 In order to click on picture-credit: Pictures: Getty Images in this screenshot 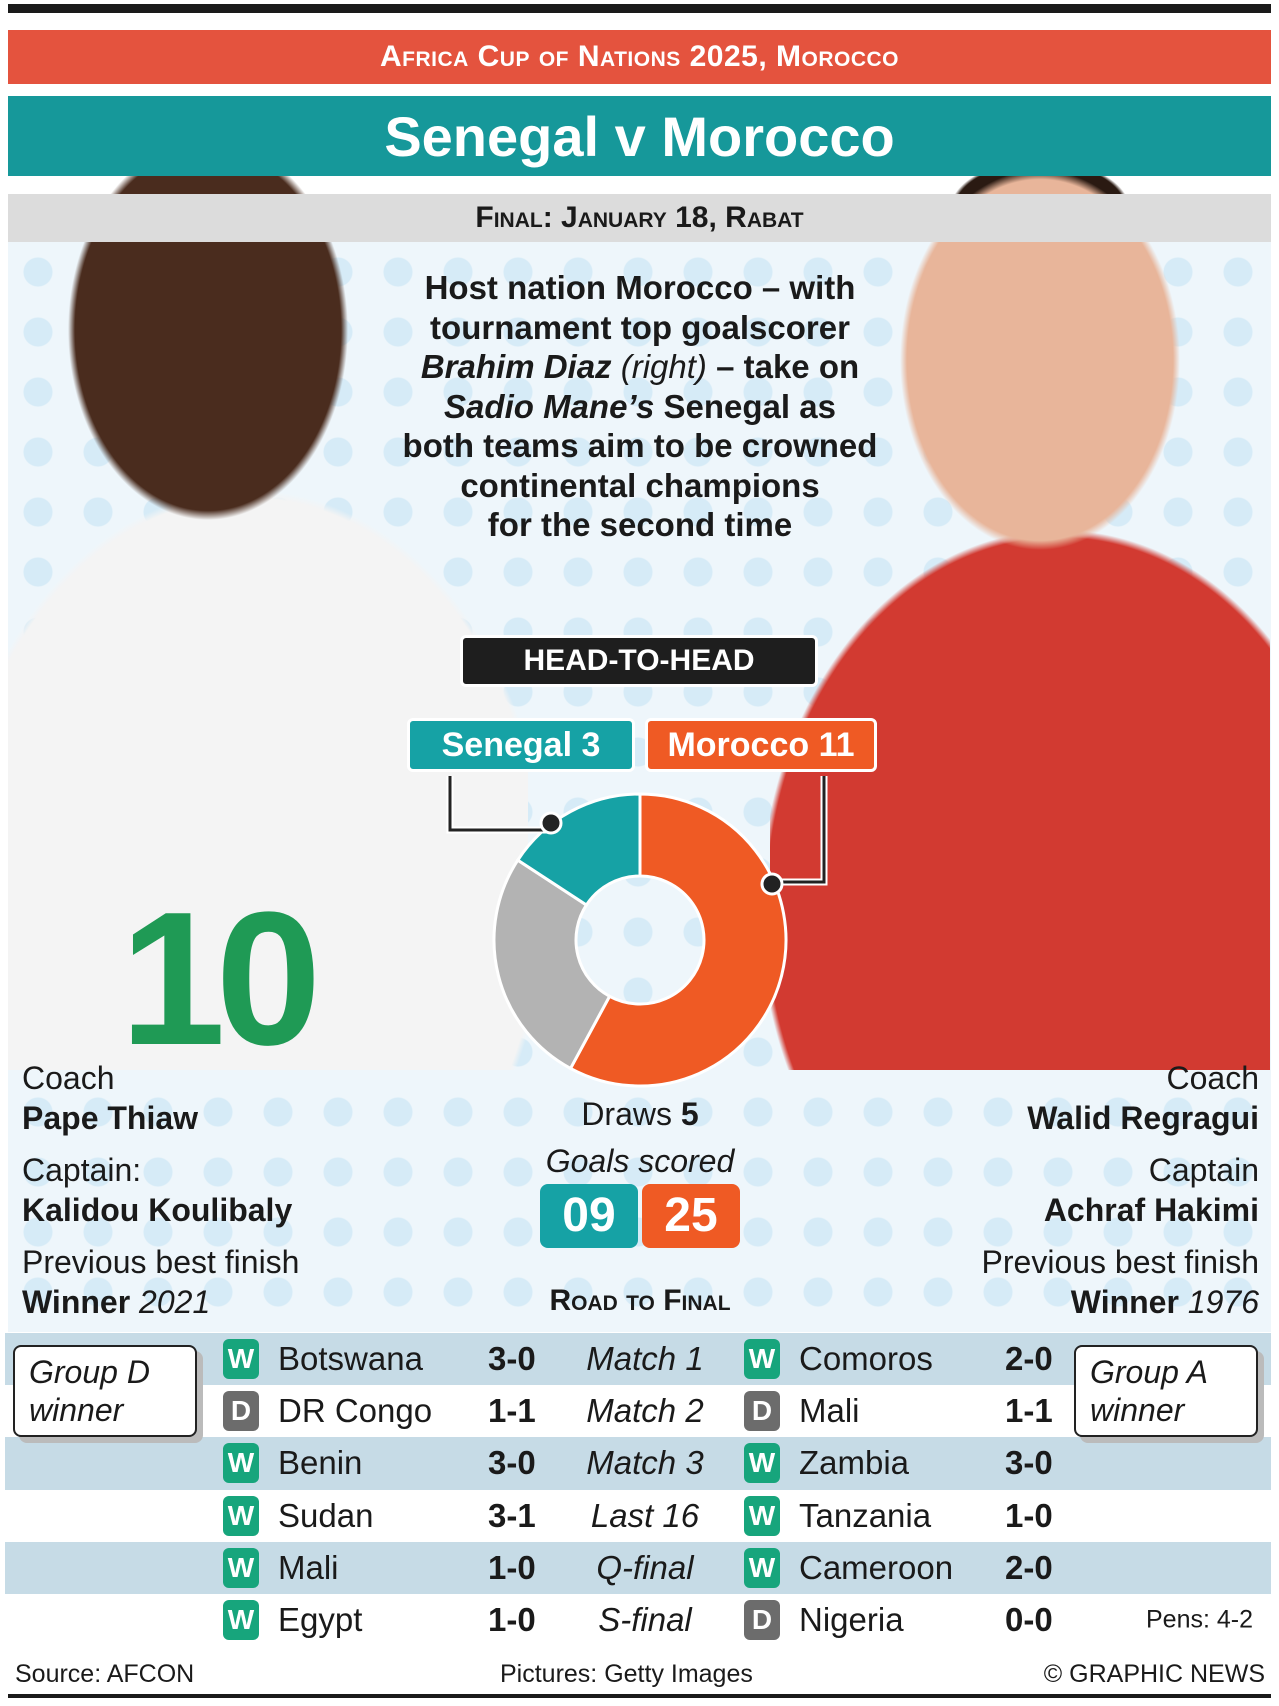, I will do `click(626, 1674)`.